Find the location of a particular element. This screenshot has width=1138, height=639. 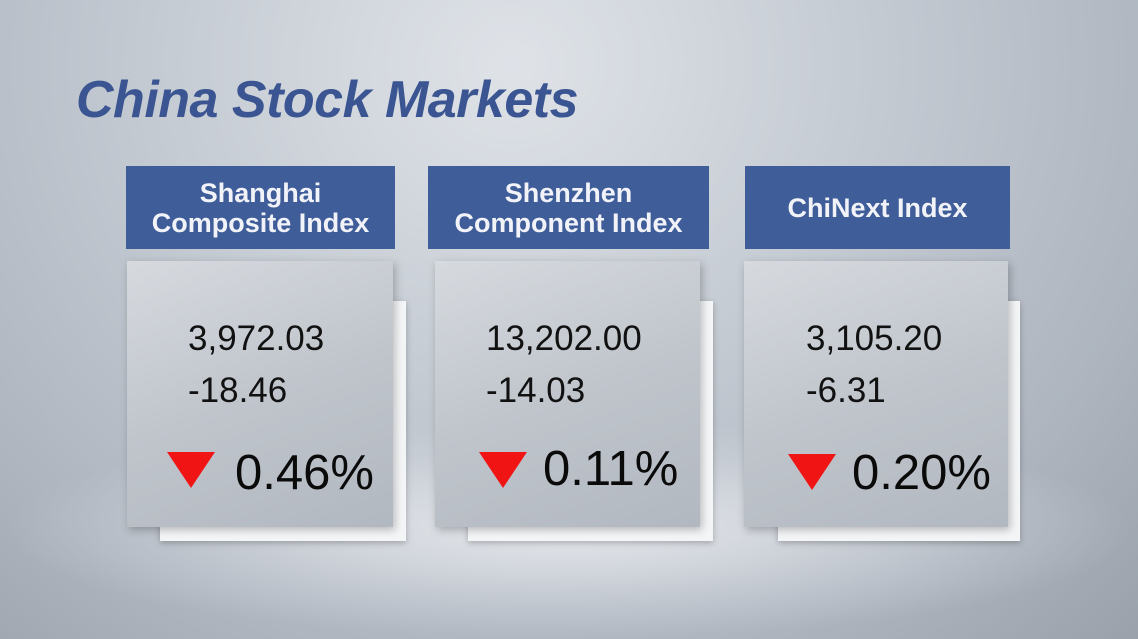

index-value: 13,202.00 is located at coordinates (564, 338).